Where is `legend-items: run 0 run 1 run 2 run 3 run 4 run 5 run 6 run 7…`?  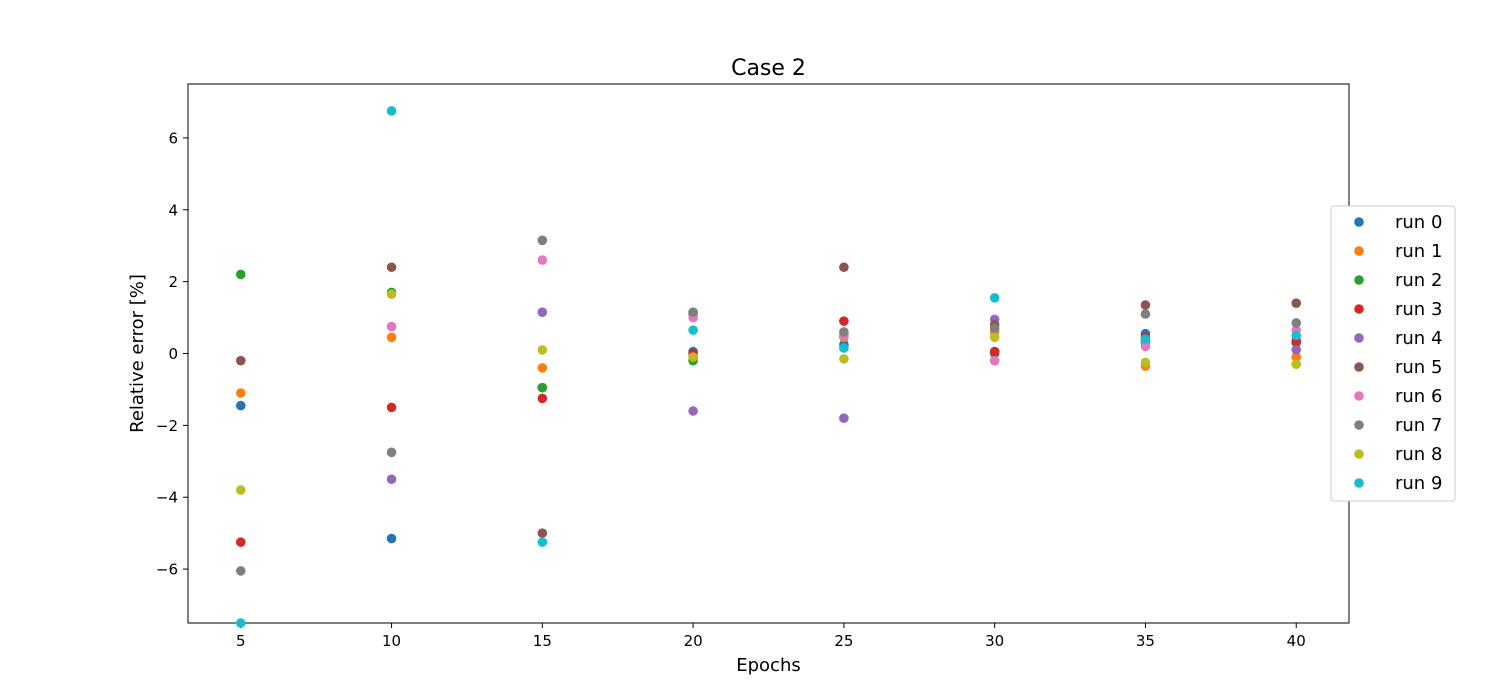
legend-items: run 0 run 1 run 2 run 3 run 4 run 5 run 6 run 7… is located at coordinates (1398, 353).